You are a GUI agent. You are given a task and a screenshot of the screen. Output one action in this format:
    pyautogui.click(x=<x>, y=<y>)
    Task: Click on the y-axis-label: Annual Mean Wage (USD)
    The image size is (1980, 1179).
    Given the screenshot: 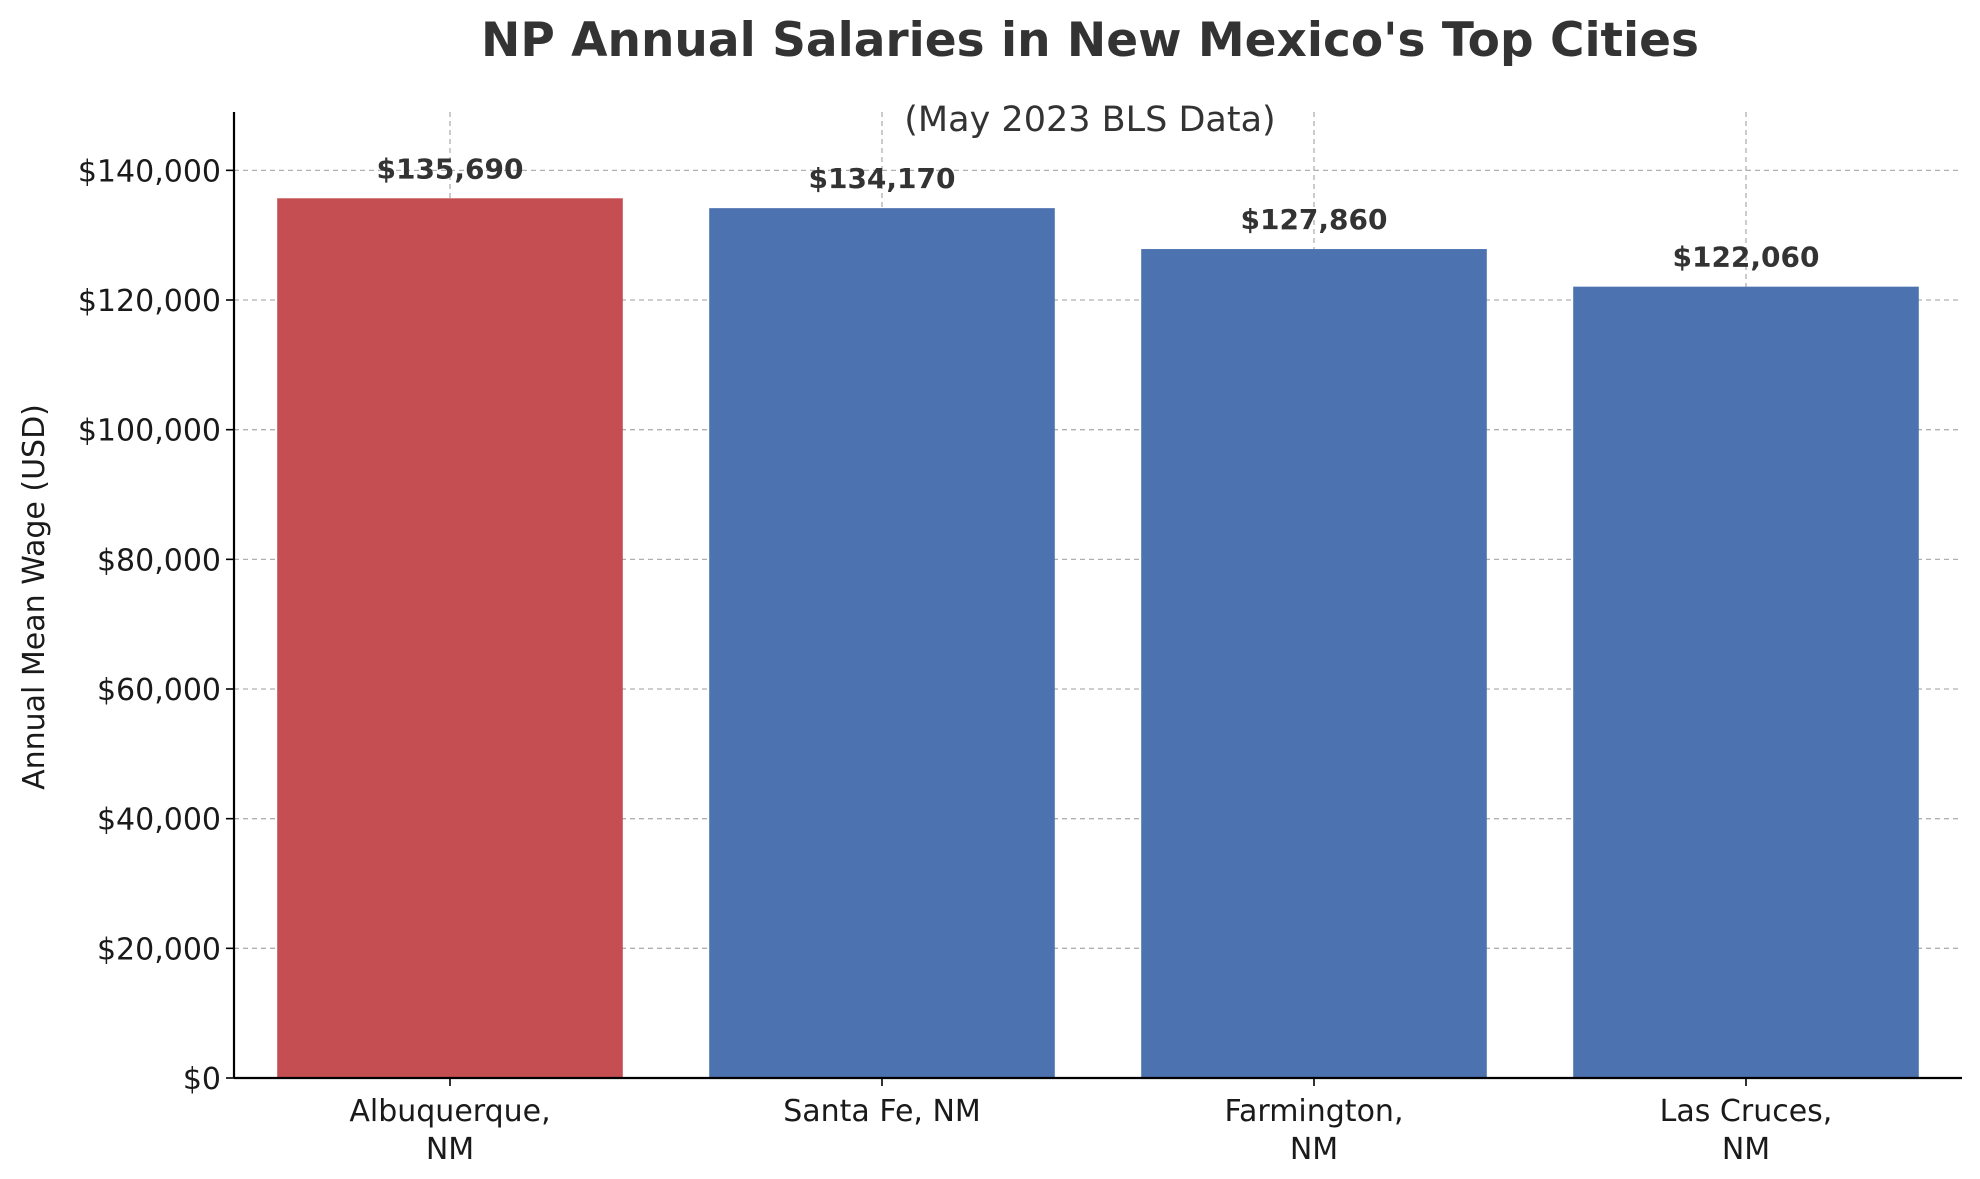 What is the action you would take?
    pyautogui.click(x=34, y=597)
    